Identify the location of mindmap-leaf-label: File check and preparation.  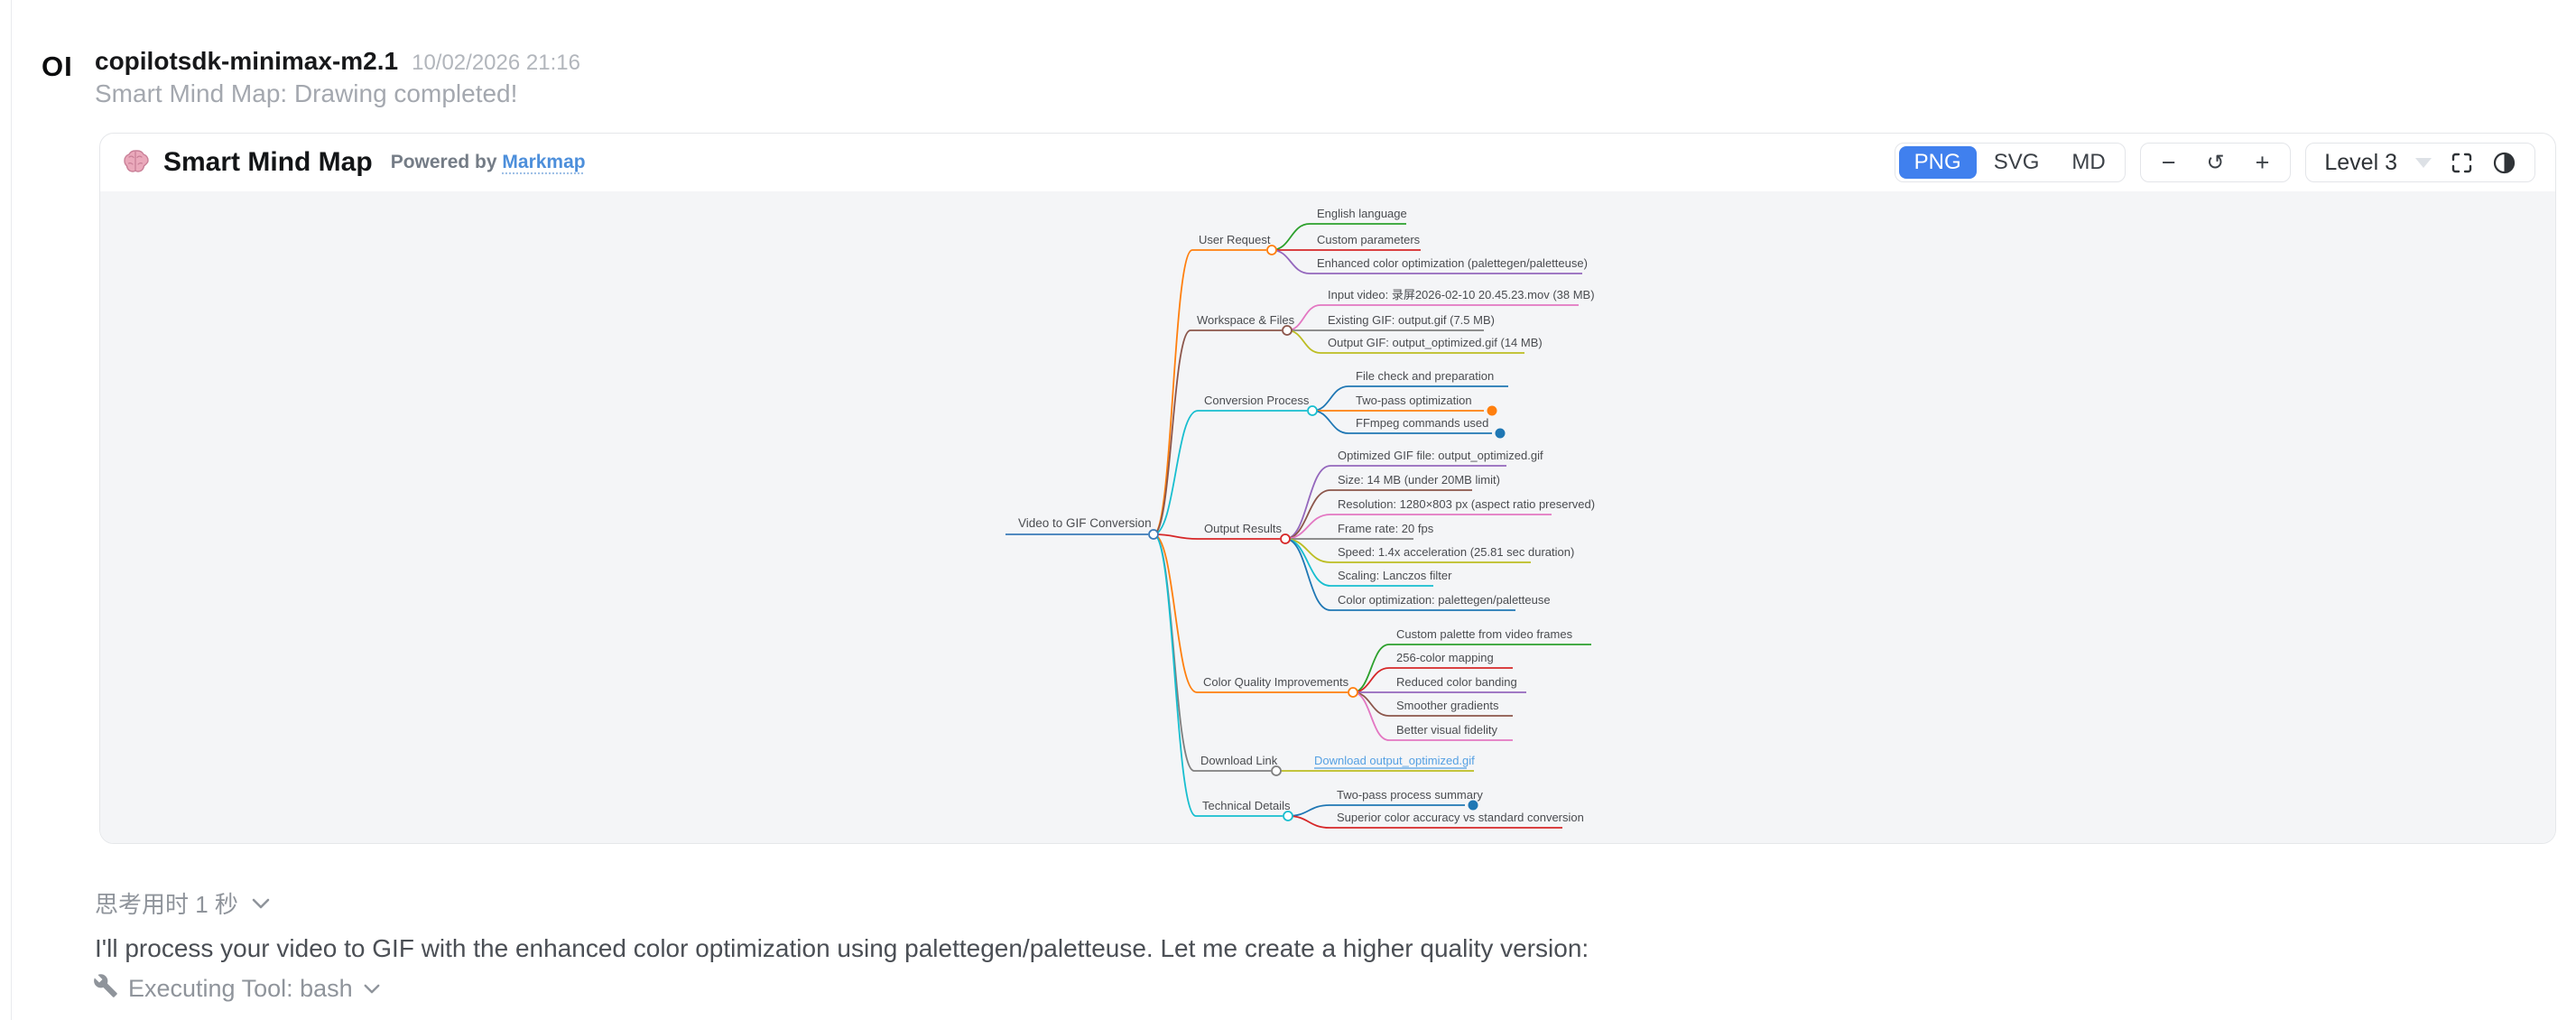
(1425, 376).